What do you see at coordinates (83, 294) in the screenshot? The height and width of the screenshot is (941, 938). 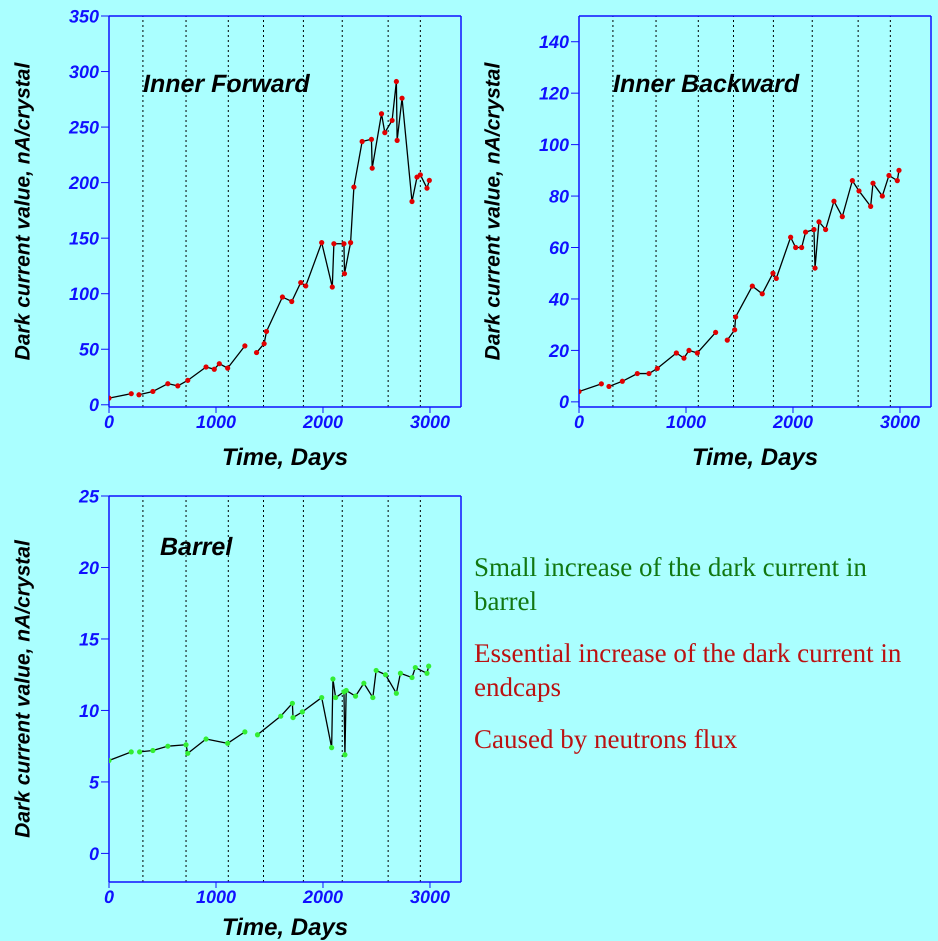 I see `y-tick-label: 100` at bounding box center [83, 294].